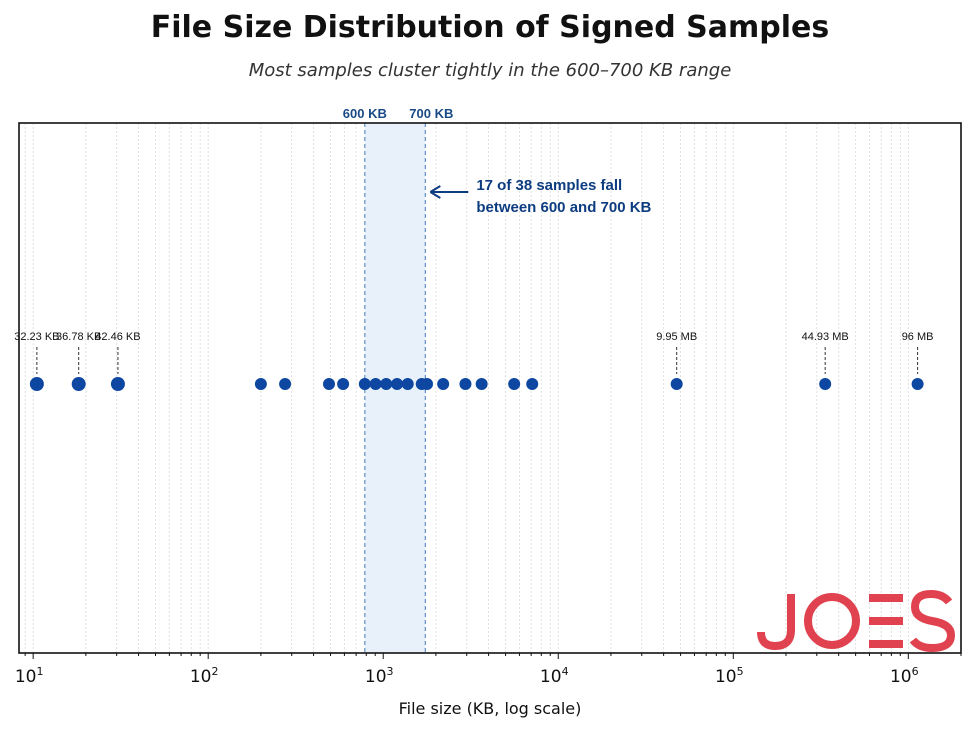 The image size is (980, 735). I want to click on x-axis-label: File size (KB, log scale), so click(490, 708).